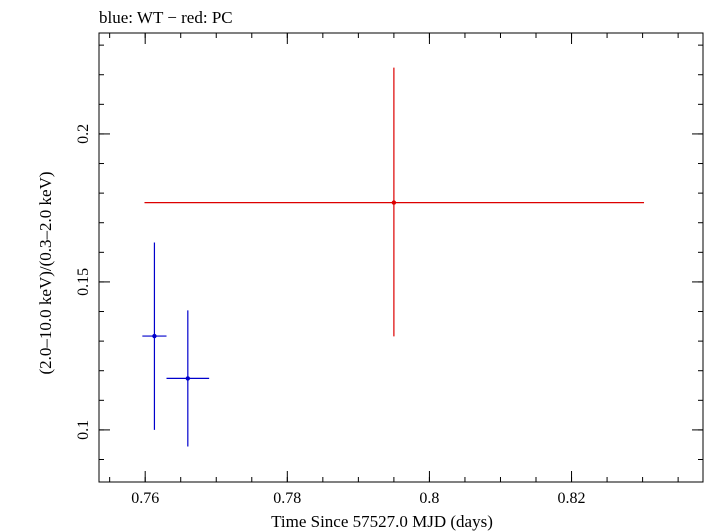 This screenshot has height=532, width=705. Describe the element at coordinates (429, 498) in the screenshot. I see `x-tick-label: 0.8` at that location.